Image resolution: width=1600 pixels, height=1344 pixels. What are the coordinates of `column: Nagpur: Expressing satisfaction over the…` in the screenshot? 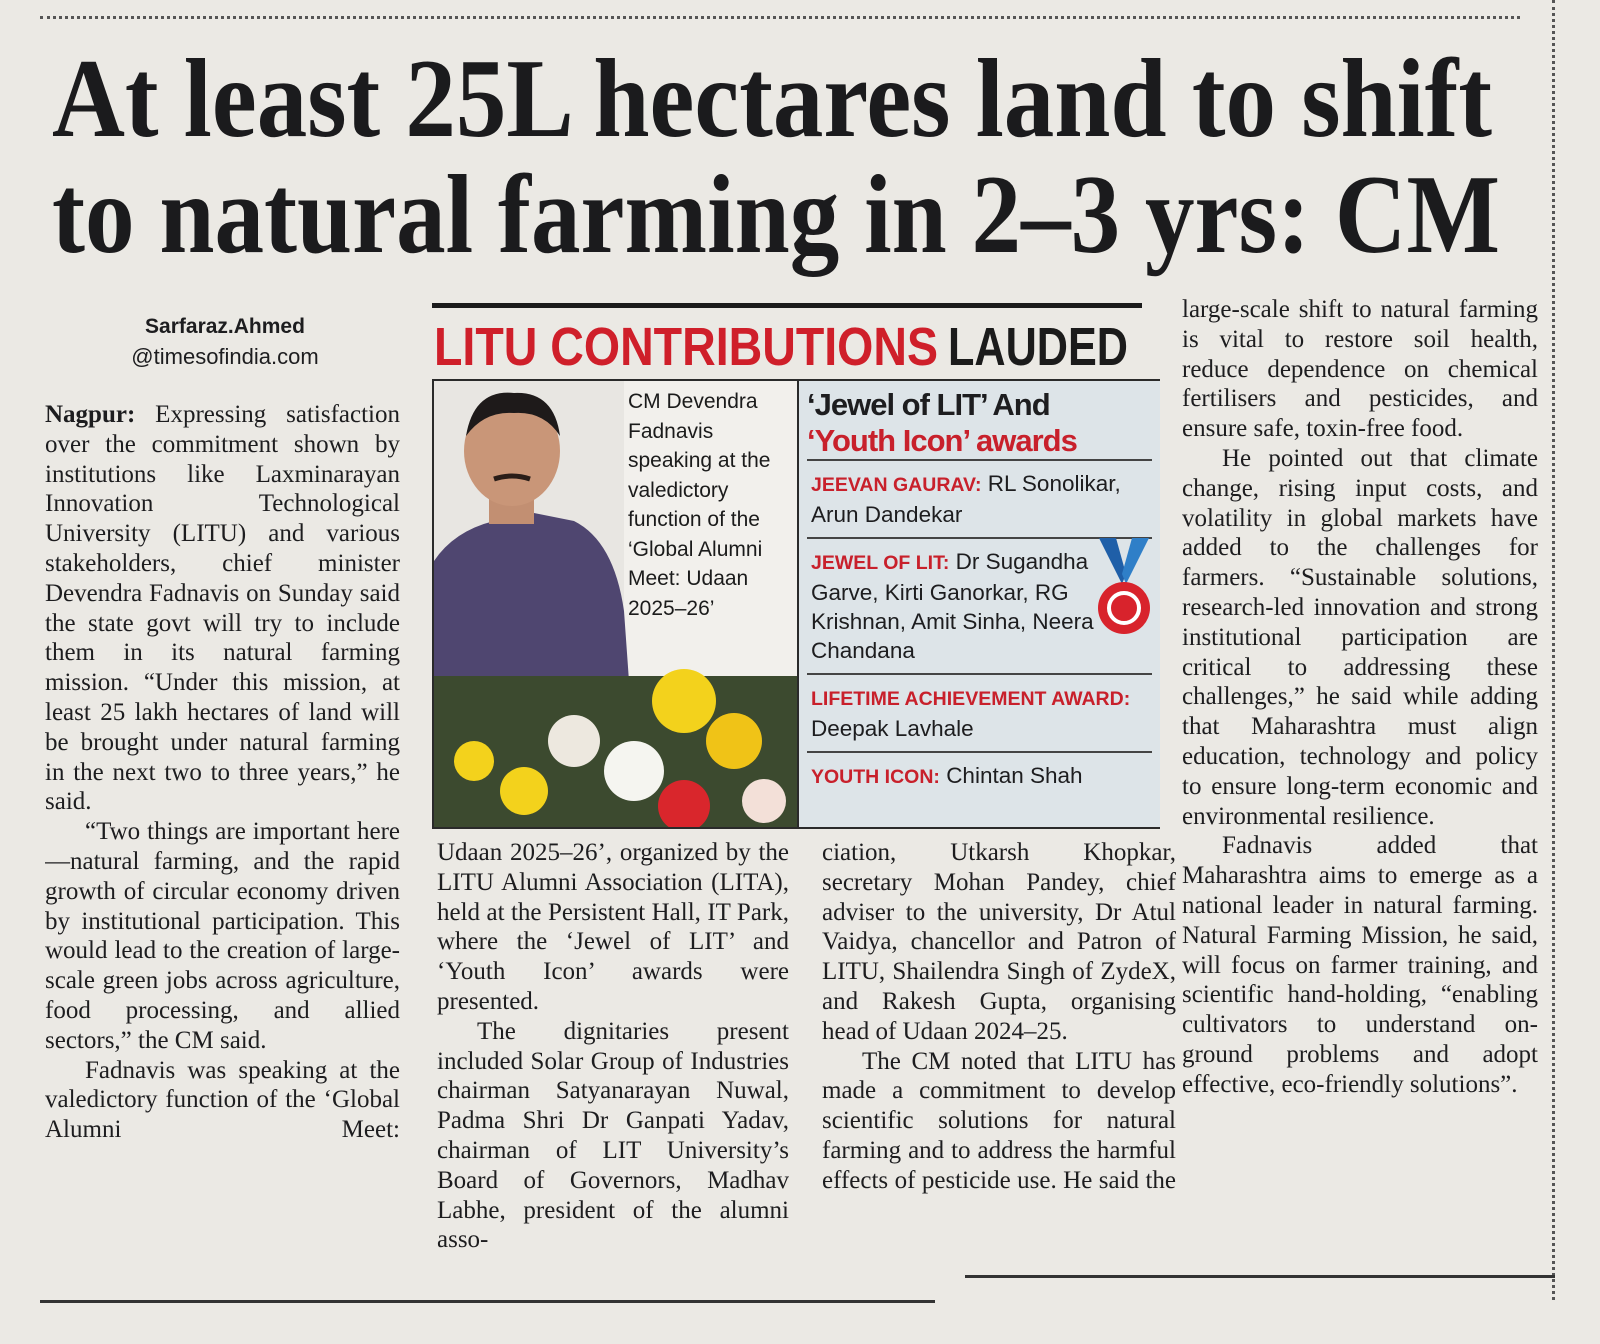 It's located at (222, 847).